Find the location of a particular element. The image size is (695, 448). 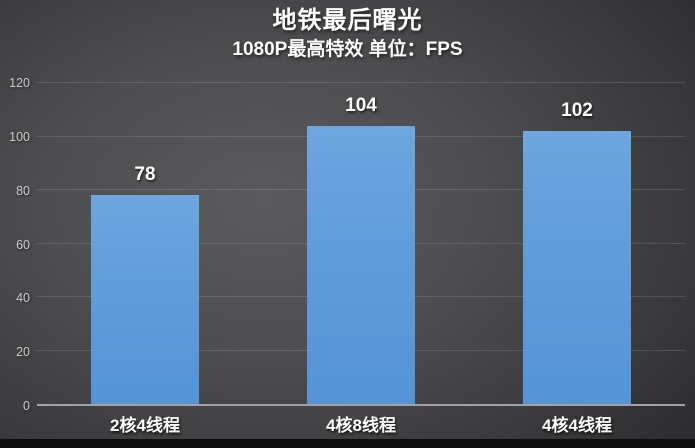

y-tick-label: 40 is located at coordinates (23, 298).